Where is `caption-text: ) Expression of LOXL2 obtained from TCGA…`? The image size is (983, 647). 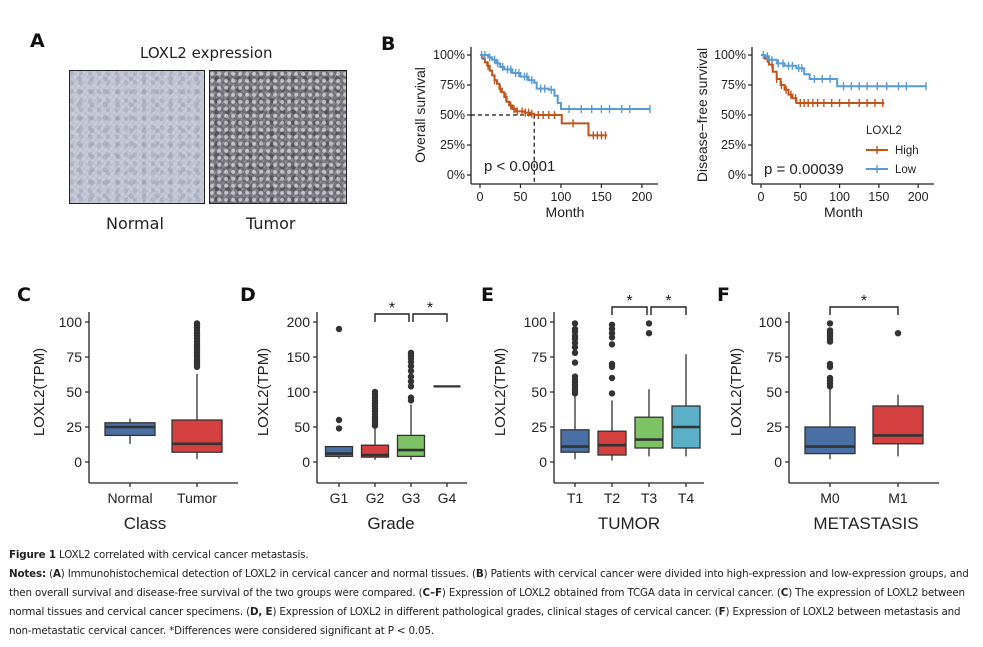
caption-text: ) Expression of LOXL2 obtained from TCGA… is located at coordinates (611, 593).